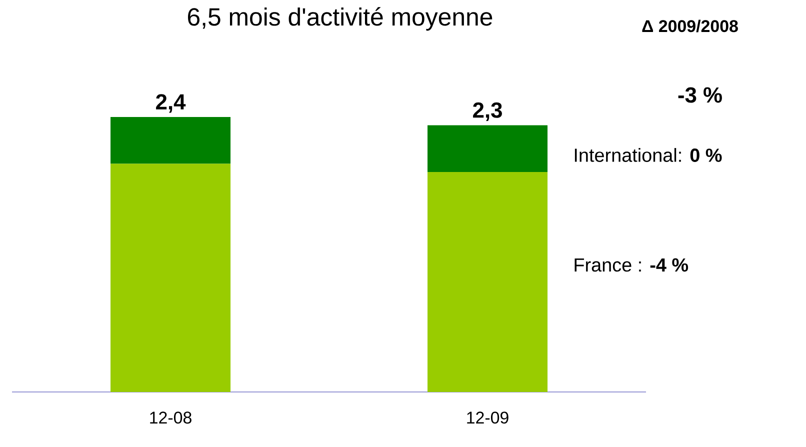 This screenshot has height=447, width=806. What do you see at coordinates (648, 155) in the screenshot?
I see `annotation: International: 0 %` at bounding box center [648, 155].